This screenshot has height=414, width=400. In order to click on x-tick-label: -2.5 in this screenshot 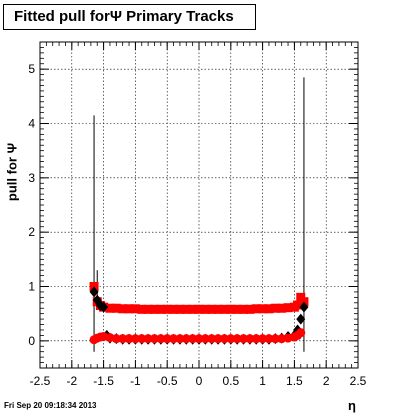, I will do `click(40, 381)`.